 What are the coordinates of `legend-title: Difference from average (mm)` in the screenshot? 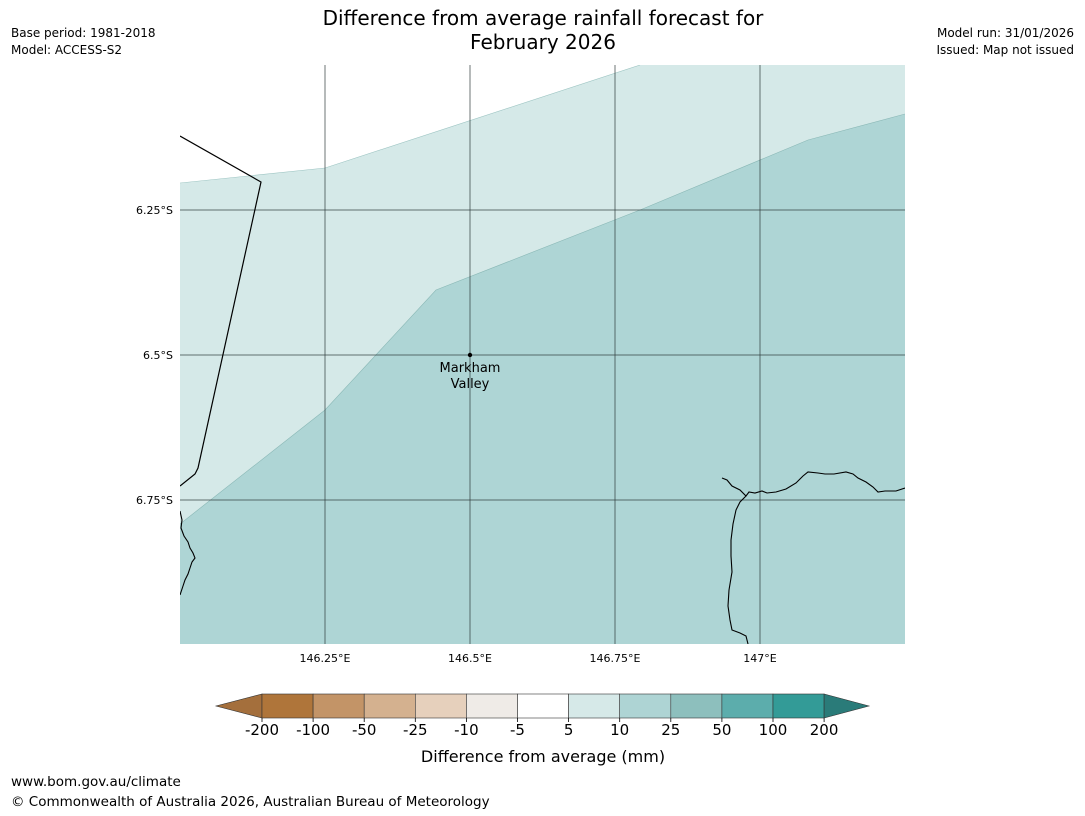 It's located at (543, 756).